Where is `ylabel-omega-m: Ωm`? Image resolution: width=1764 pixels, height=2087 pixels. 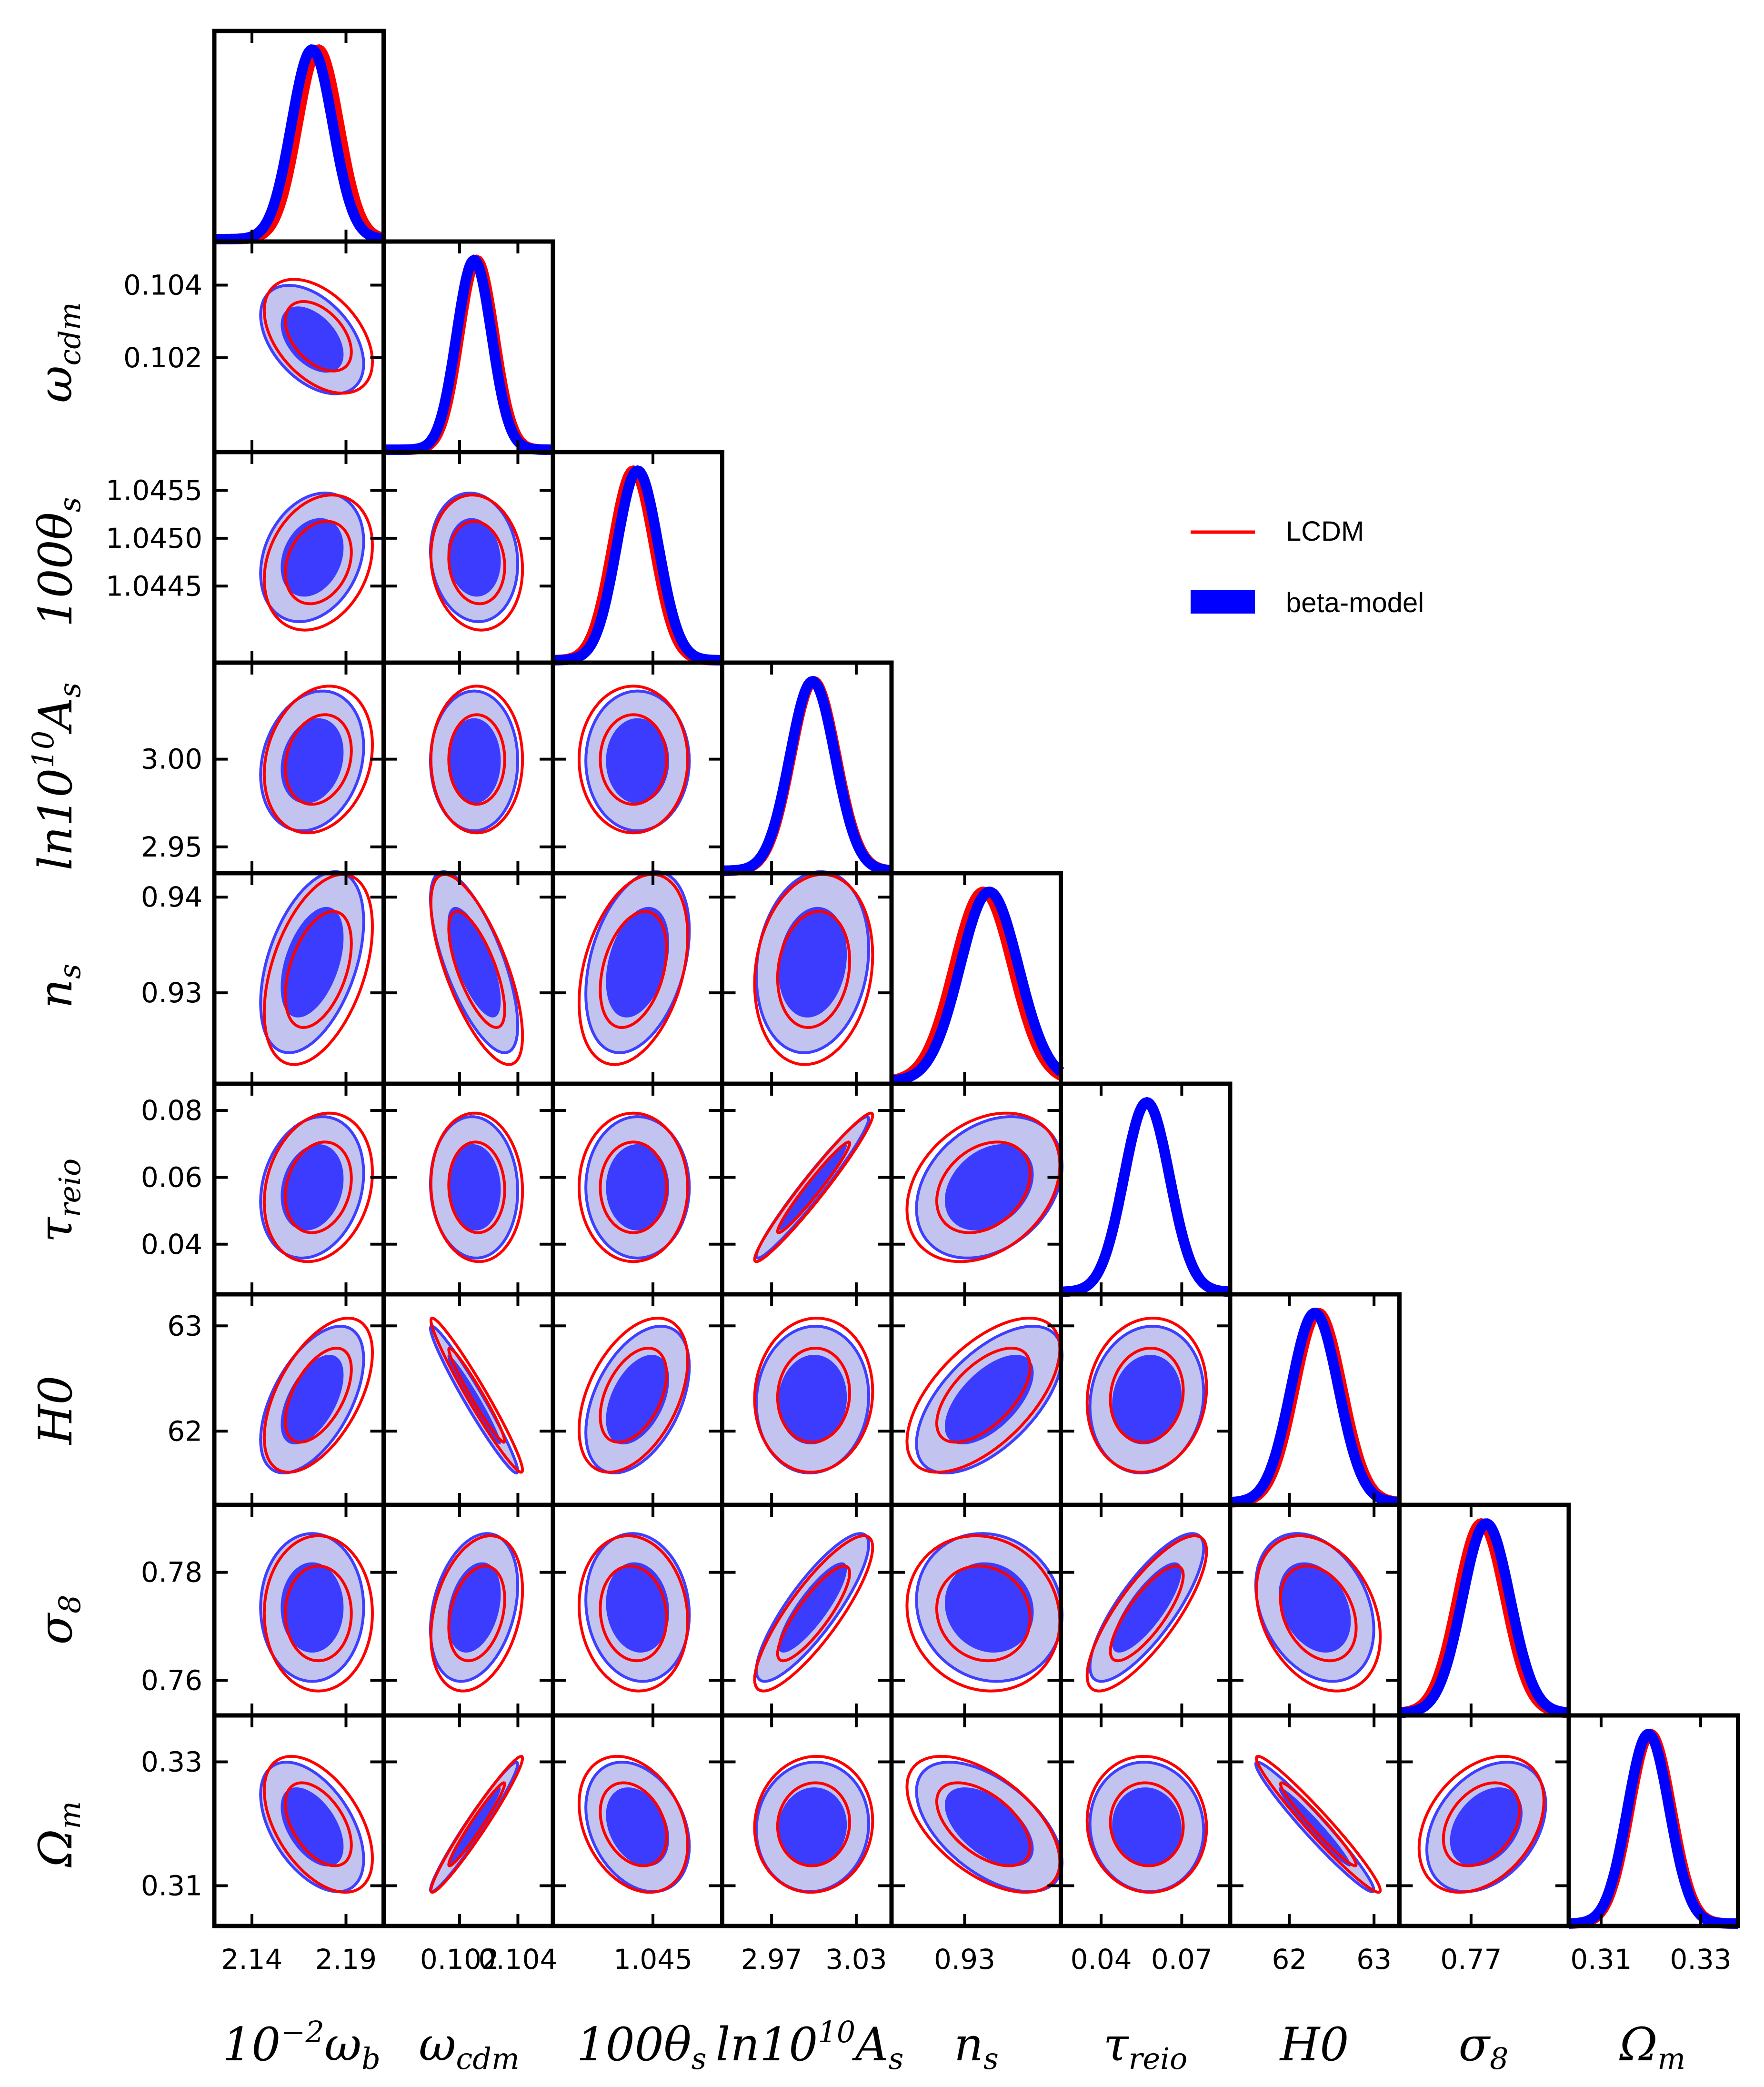
ylabel-omega-m: Ωm is located at coordinates (58, 1834).